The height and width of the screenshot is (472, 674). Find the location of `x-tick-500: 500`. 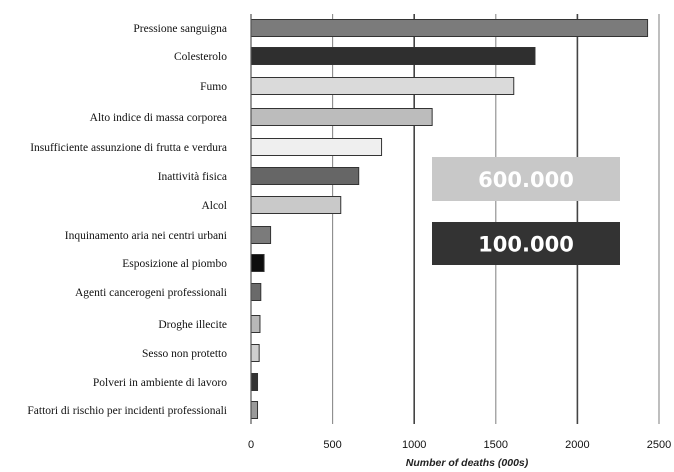

x-tick-500: 500 is located at coordinates (332, 445).